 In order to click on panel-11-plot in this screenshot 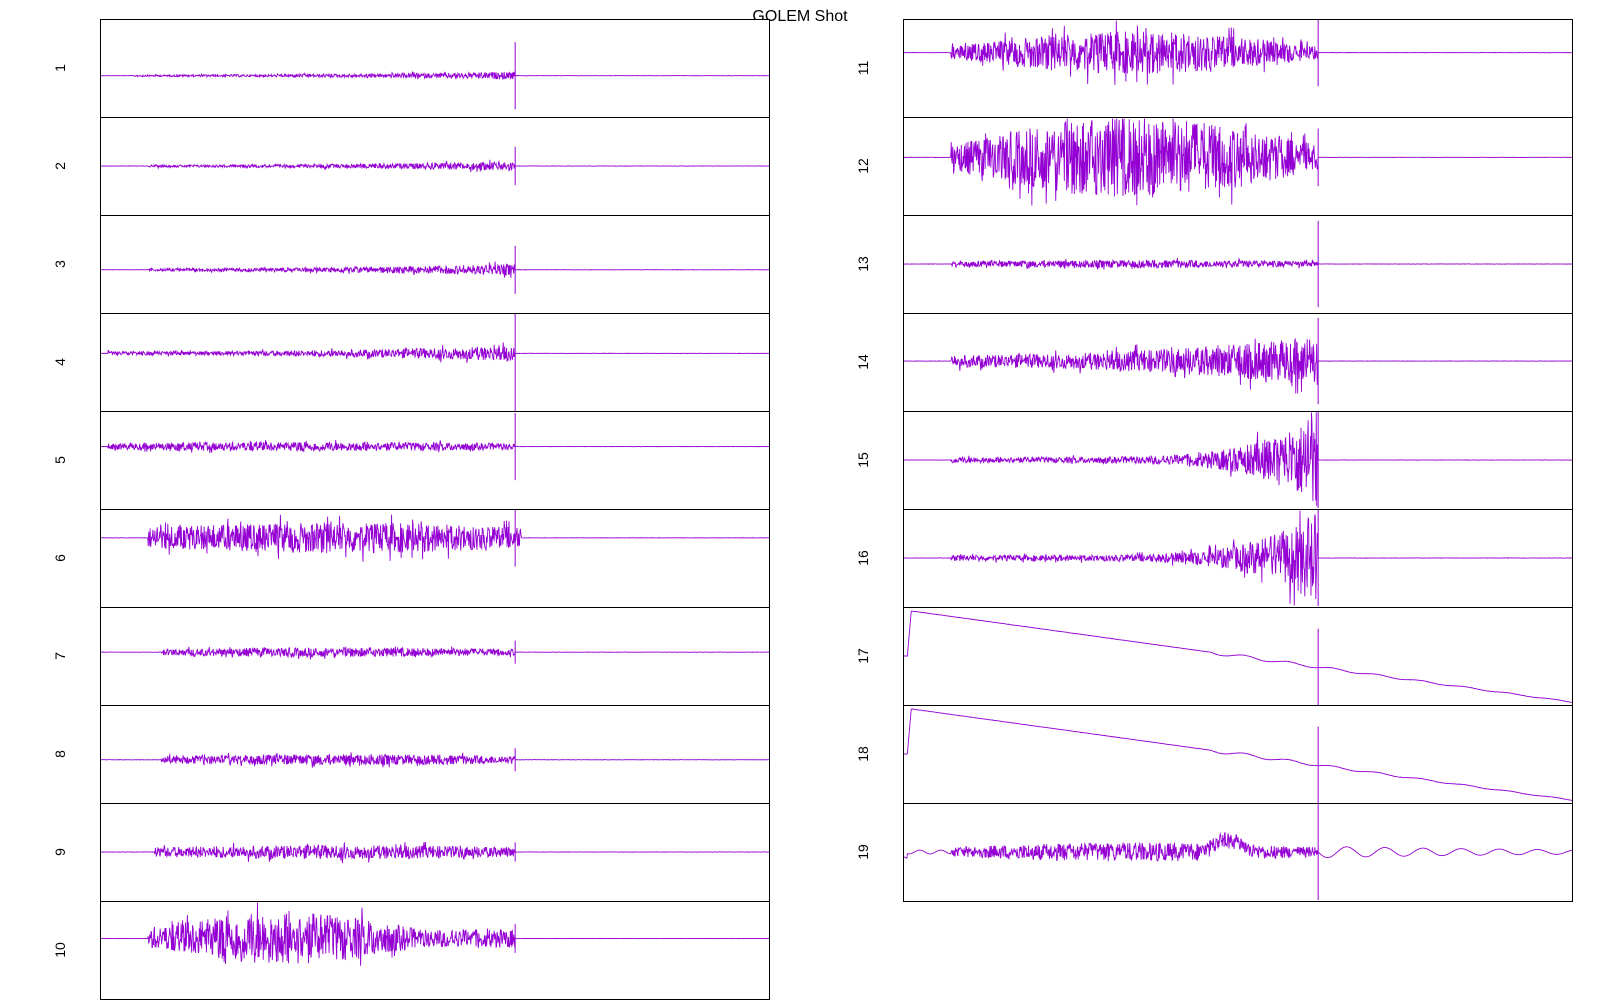, I will do `click(1238, 53)`.